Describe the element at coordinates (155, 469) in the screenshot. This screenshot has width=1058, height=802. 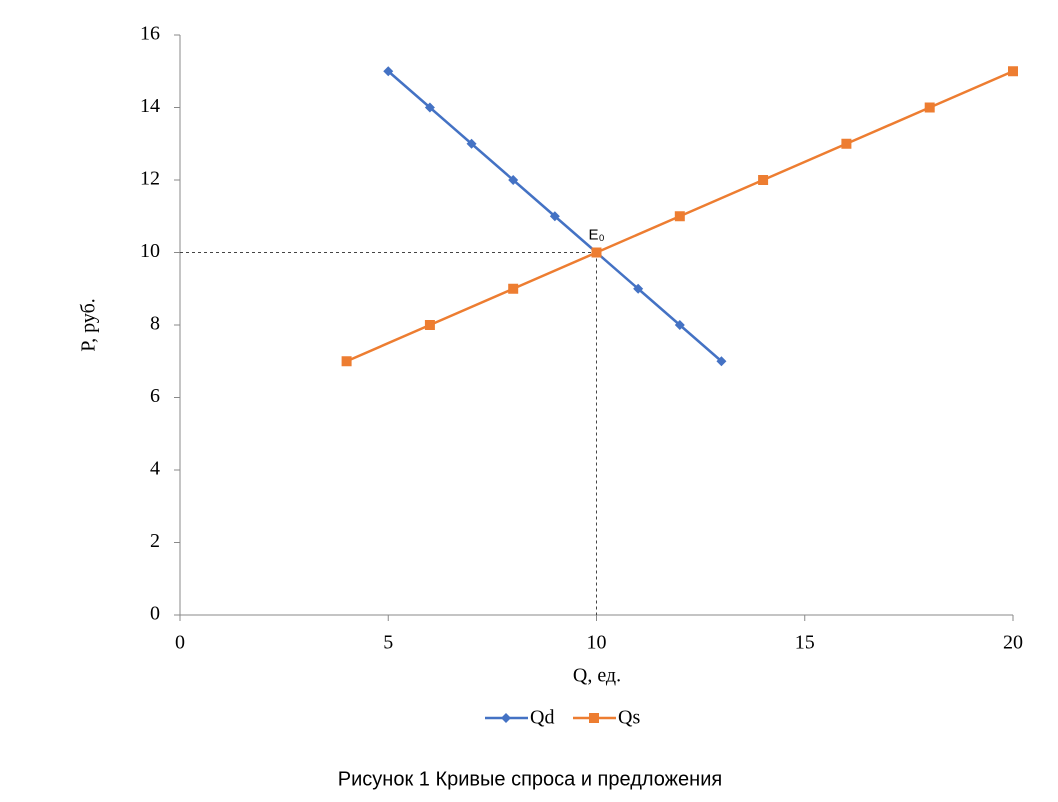
I see `y-tick-label: 4` at that location.